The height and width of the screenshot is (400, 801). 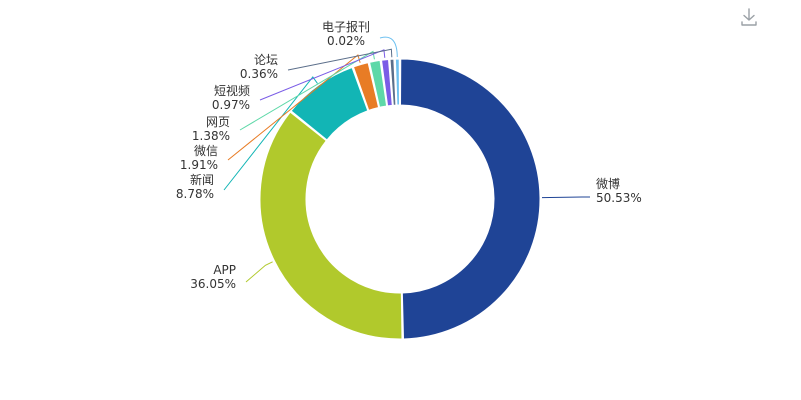 I want to click on slice-label-value-2: 8.78%, so click(x=195, y=194).